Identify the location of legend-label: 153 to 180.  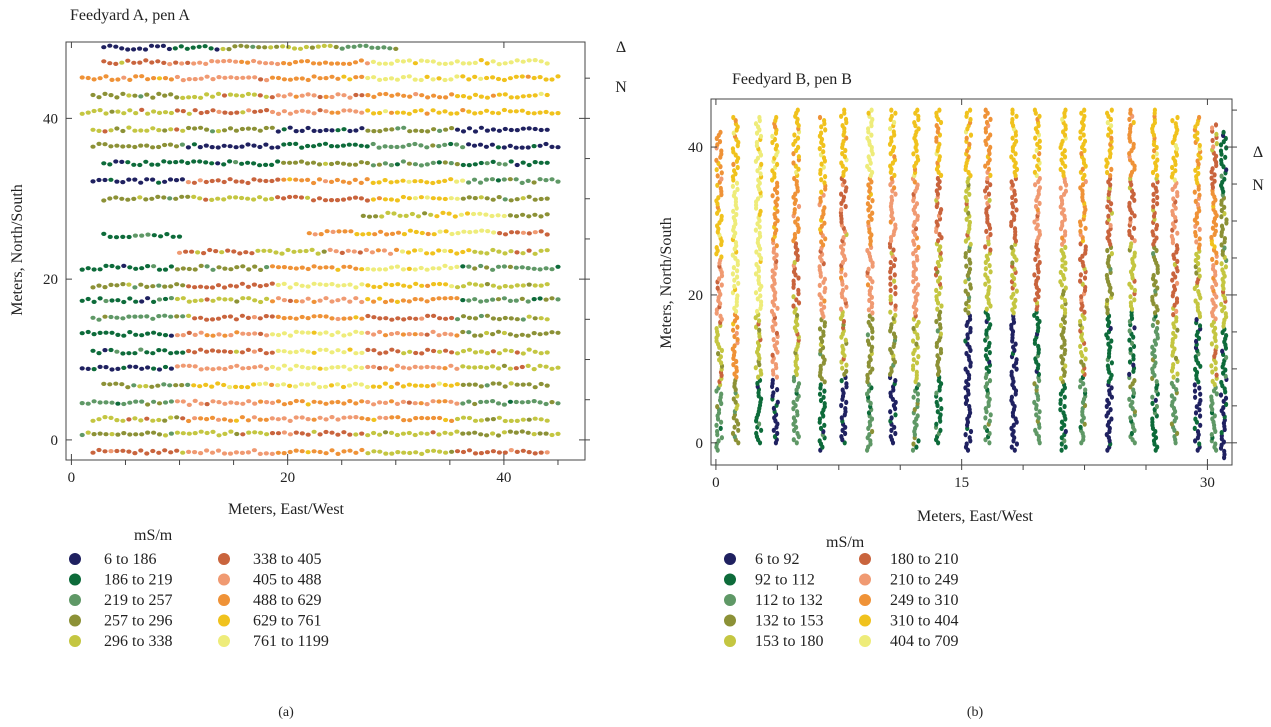
(789, 641).